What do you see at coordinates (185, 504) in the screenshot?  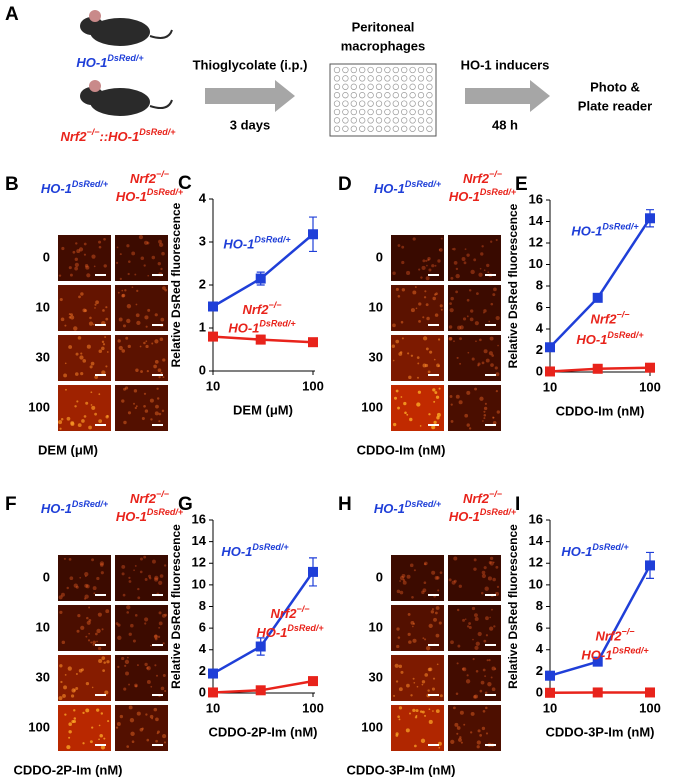 I see `panel-label: G` at bounding box center [185, 504].